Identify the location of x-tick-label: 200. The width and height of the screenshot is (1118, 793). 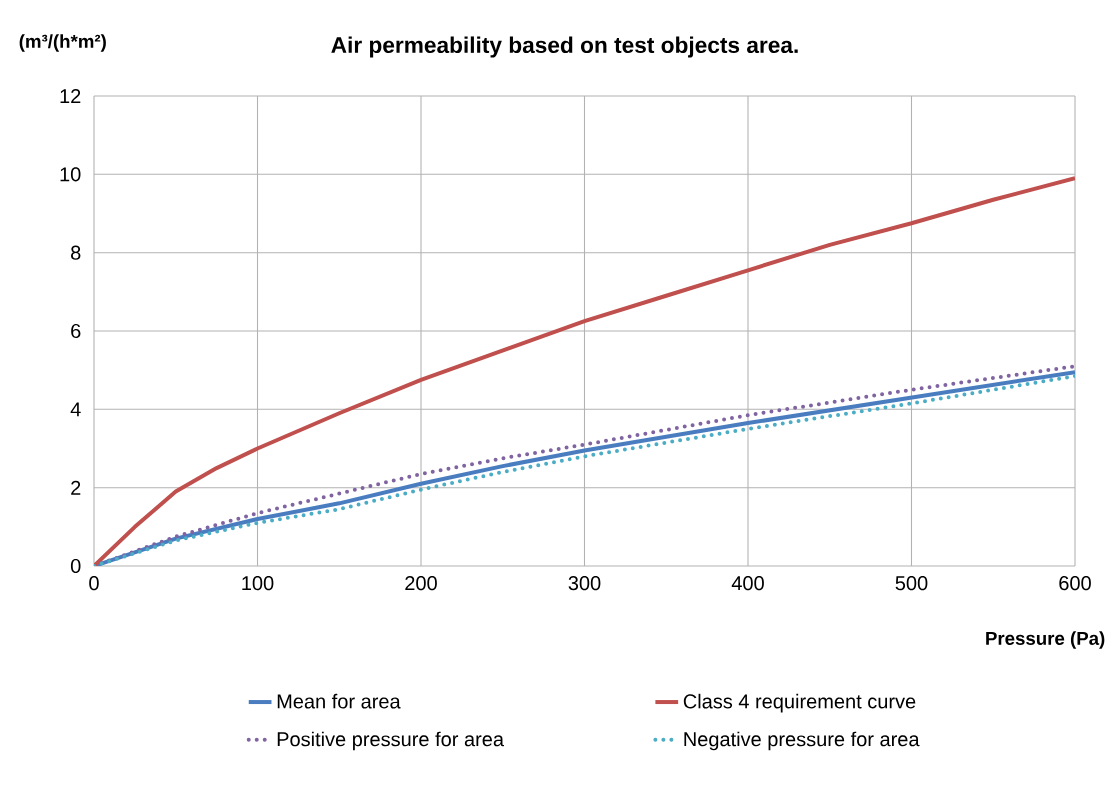
(421, 583).